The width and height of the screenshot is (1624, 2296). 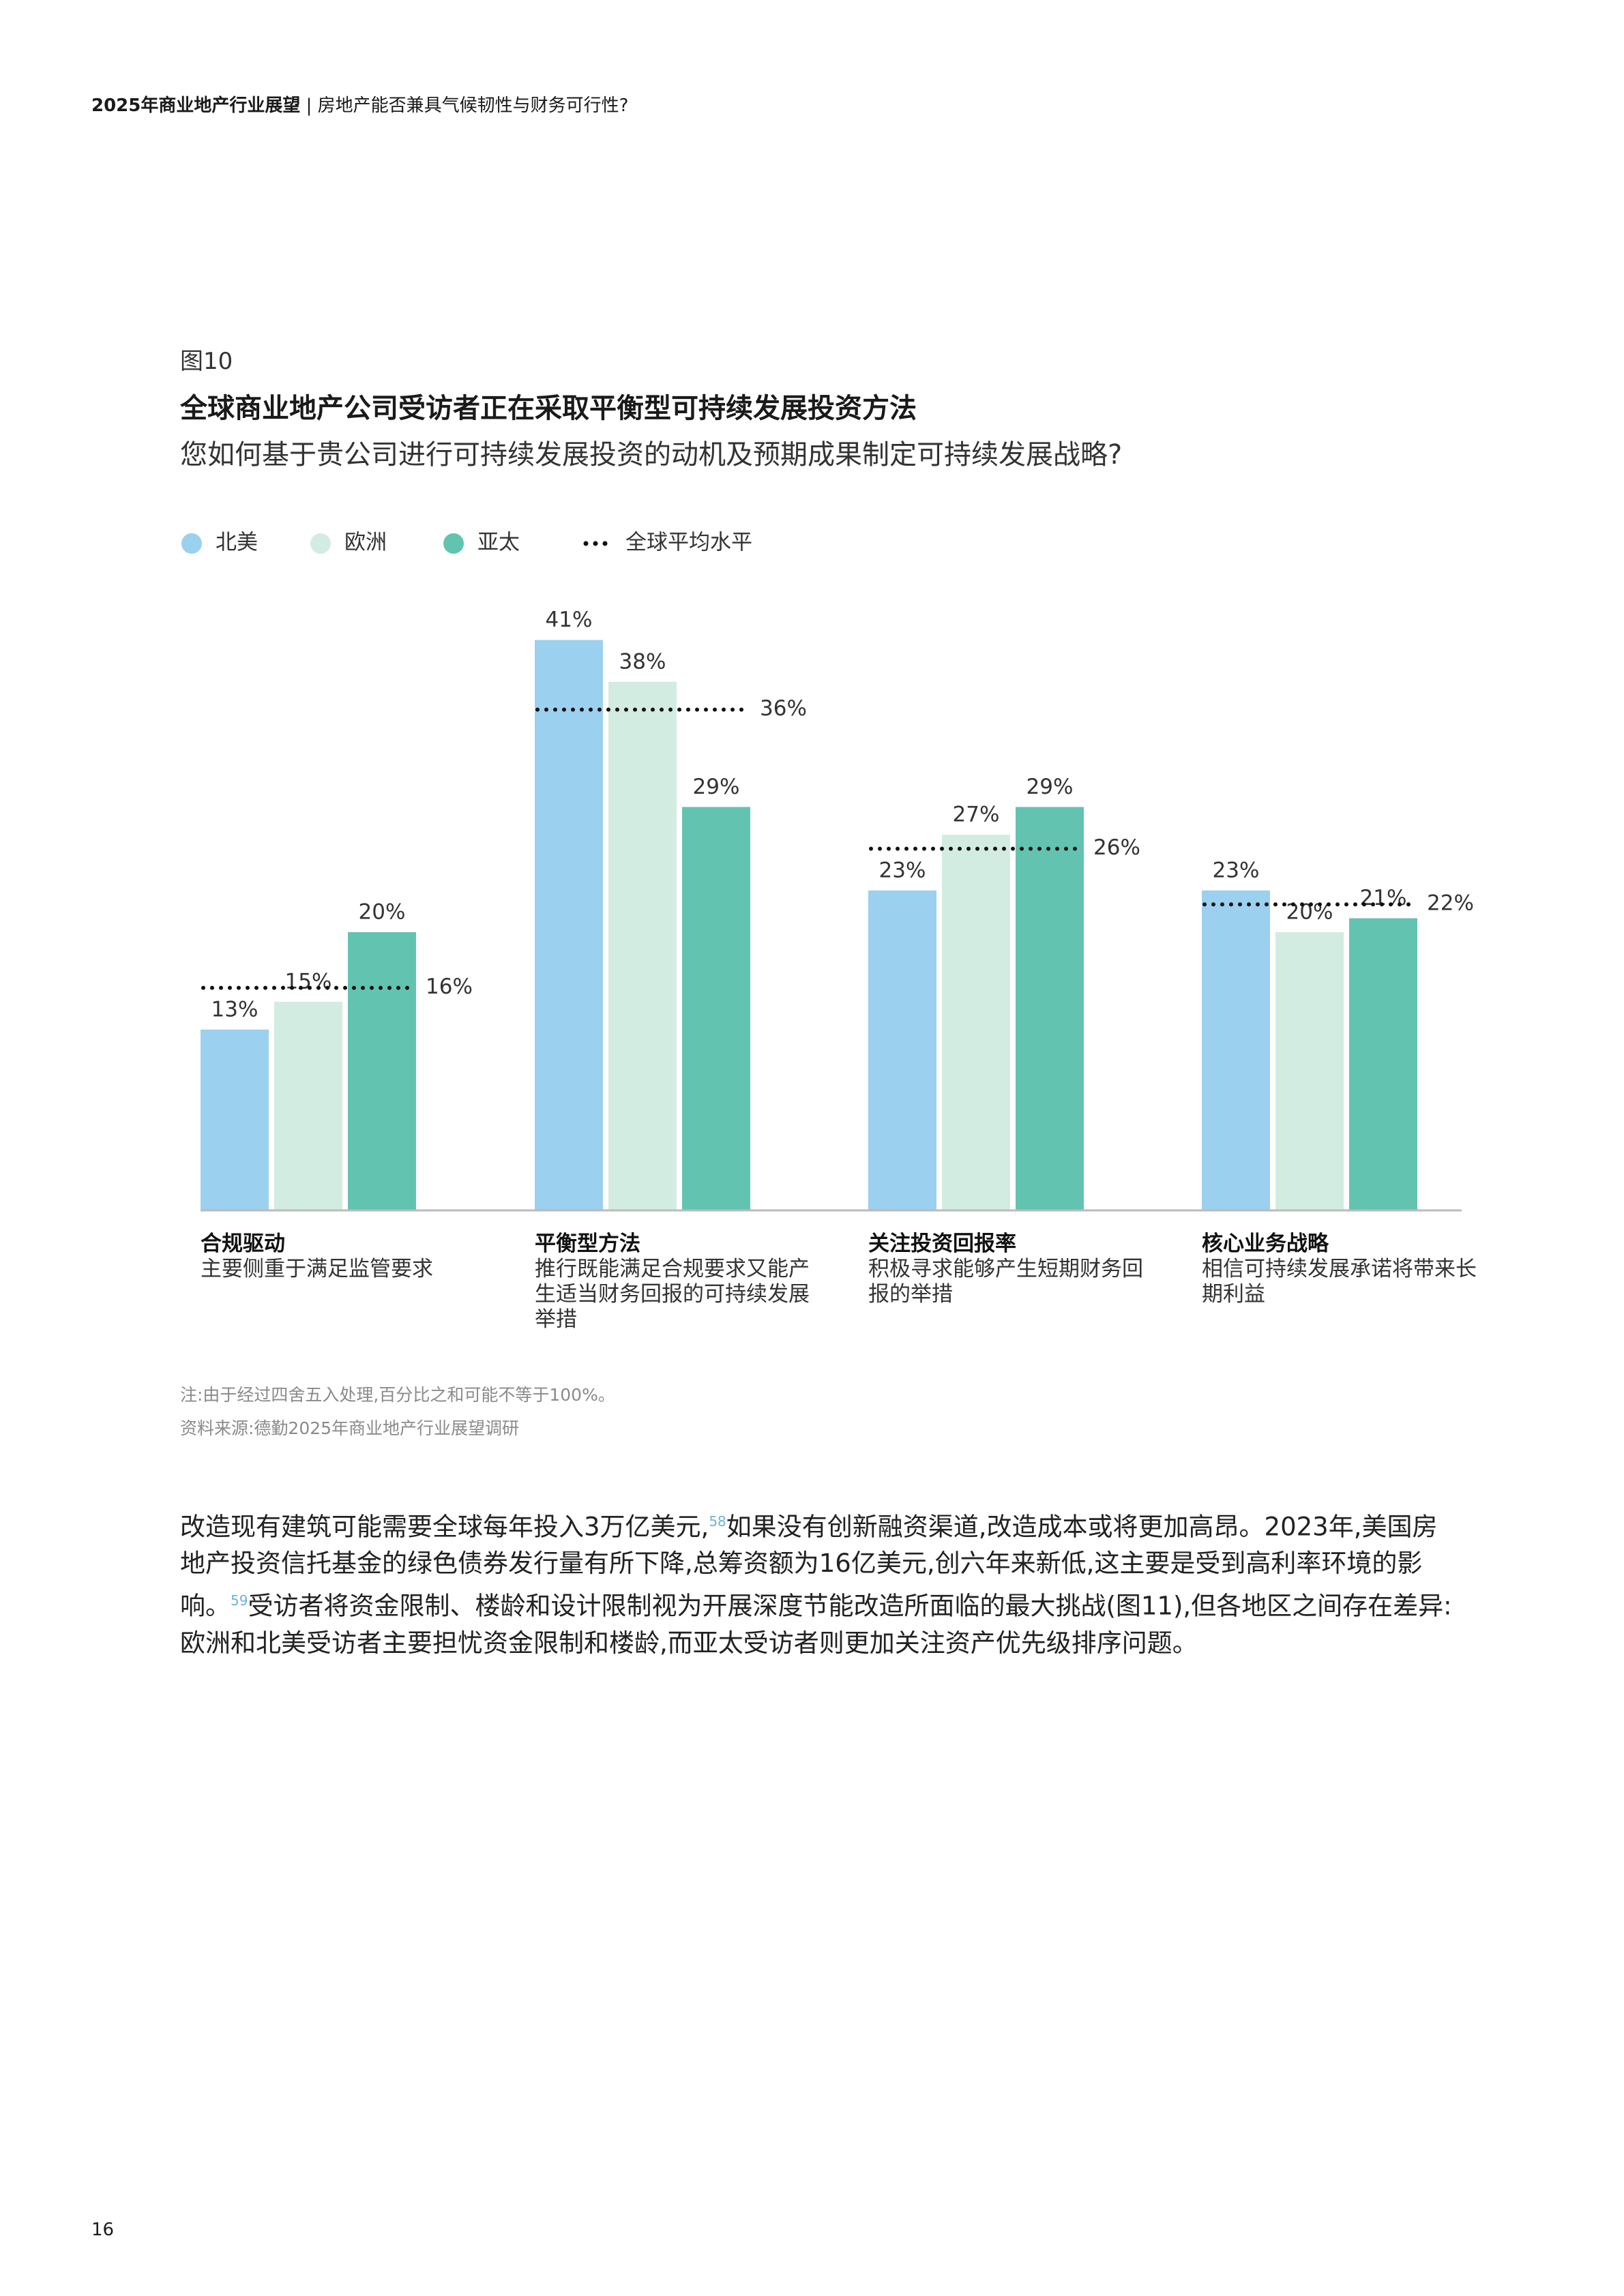 What do you see at coordinates (651, 455) in the screenshot?
I see `chart-subtitle: 您如何基于贵公司进行可持续发展投资的动机及预期成果制定可持续发展战略?` at bounding box center [651, 455].